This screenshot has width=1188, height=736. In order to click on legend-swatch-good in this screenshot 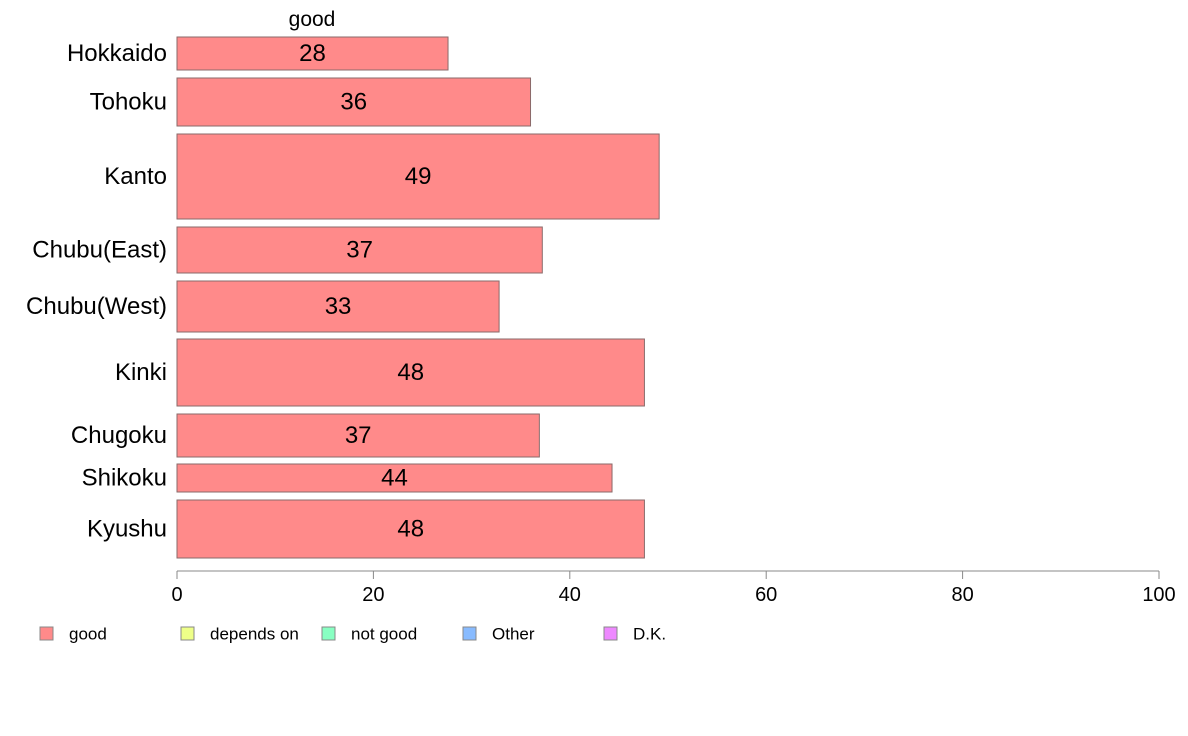, I will do `click(46, 633)`.